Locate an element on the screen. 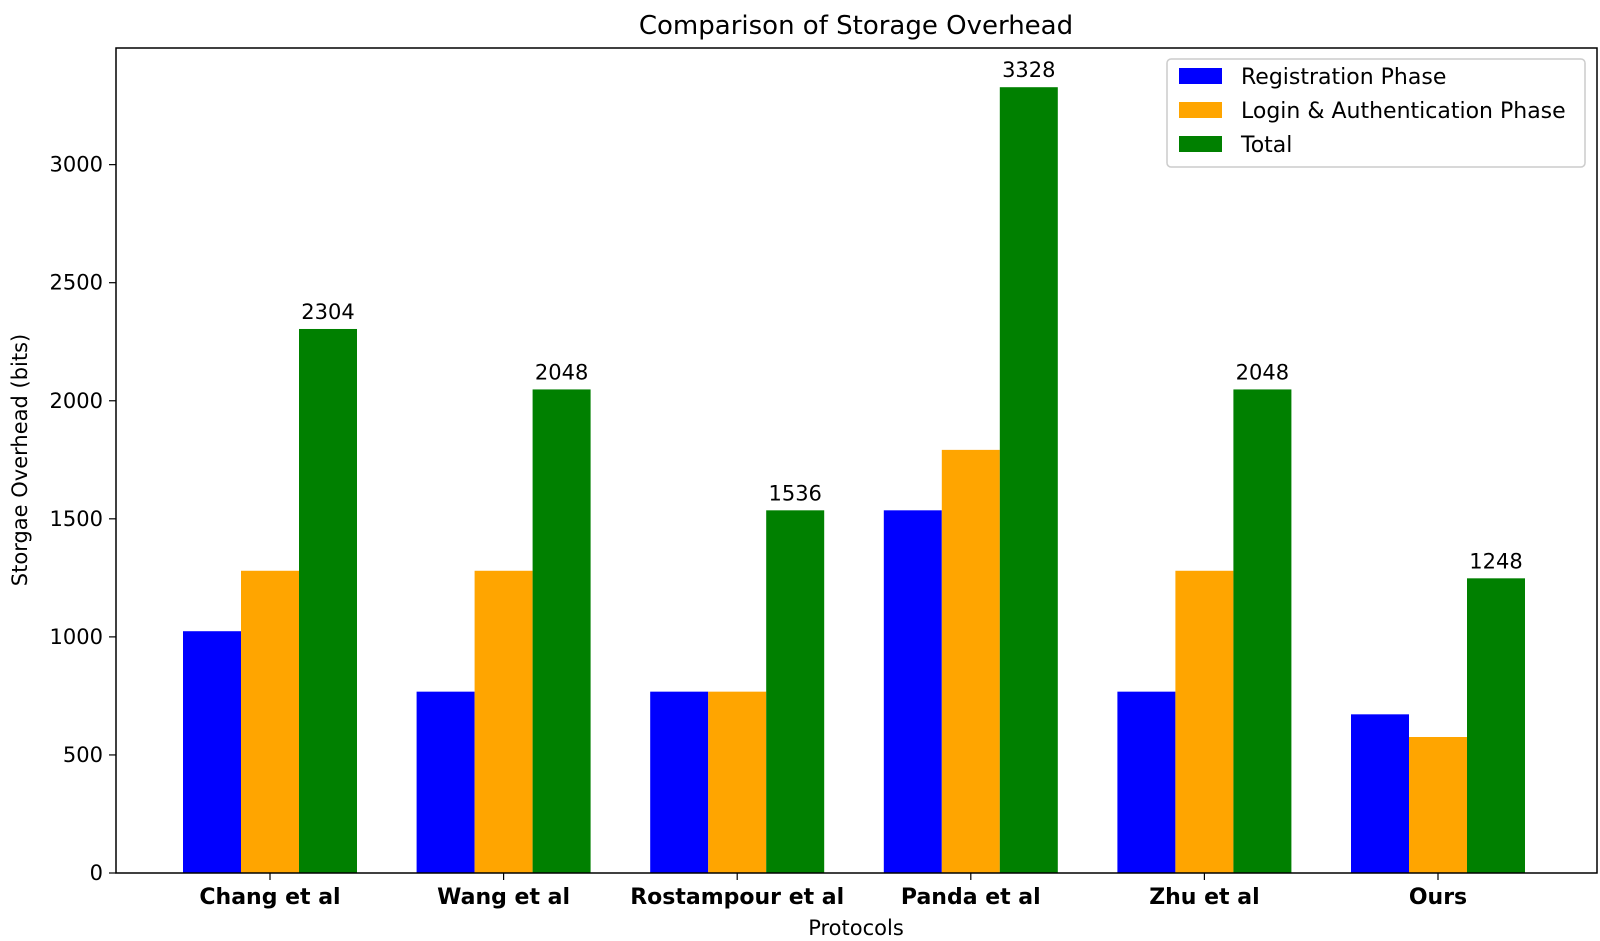 Image resolution: width=1600 pixels, height=941 pixels. y-tick-label: 2000 is located at coordinates (76, 401).